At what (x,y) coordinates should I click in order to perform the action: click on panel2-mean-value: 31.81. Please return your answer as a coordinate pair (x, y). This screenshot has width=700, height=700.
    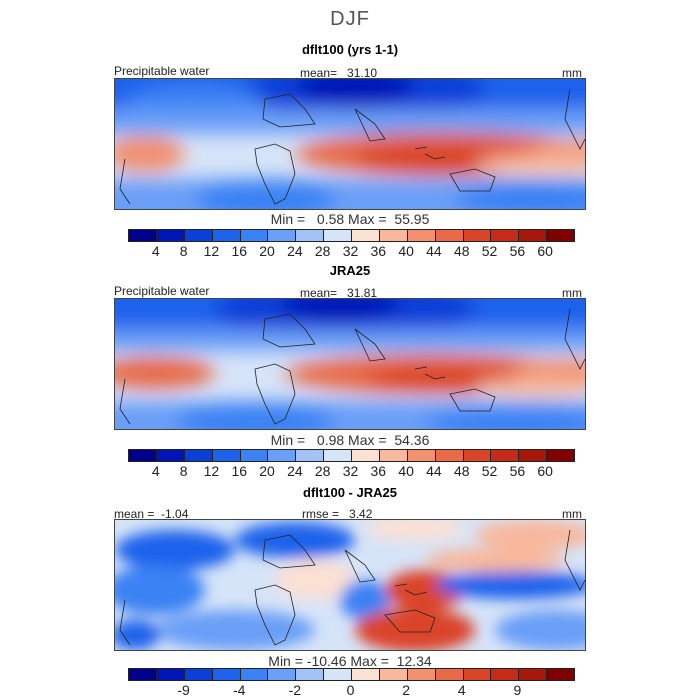
    Looking at the image, I should click on (362, 293).